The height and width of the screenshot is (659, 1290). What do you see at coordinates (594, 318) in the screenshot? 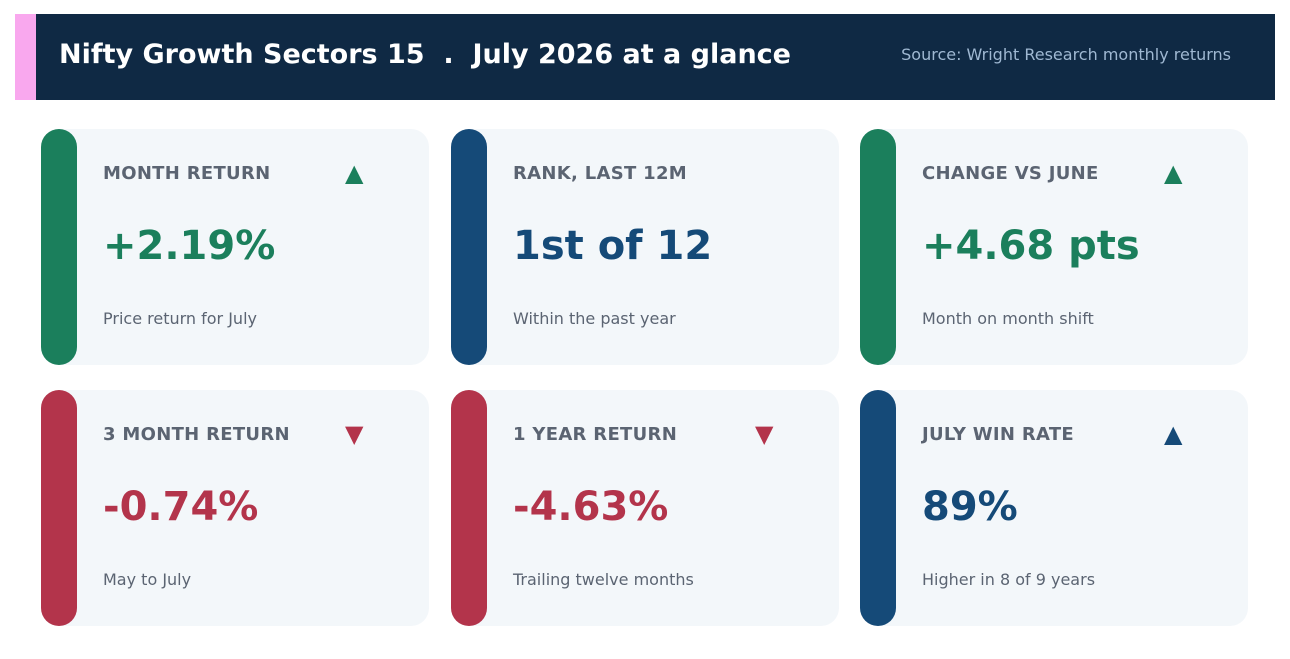
I see `card-caption: Within the past year` at bounding box center [594, 318].